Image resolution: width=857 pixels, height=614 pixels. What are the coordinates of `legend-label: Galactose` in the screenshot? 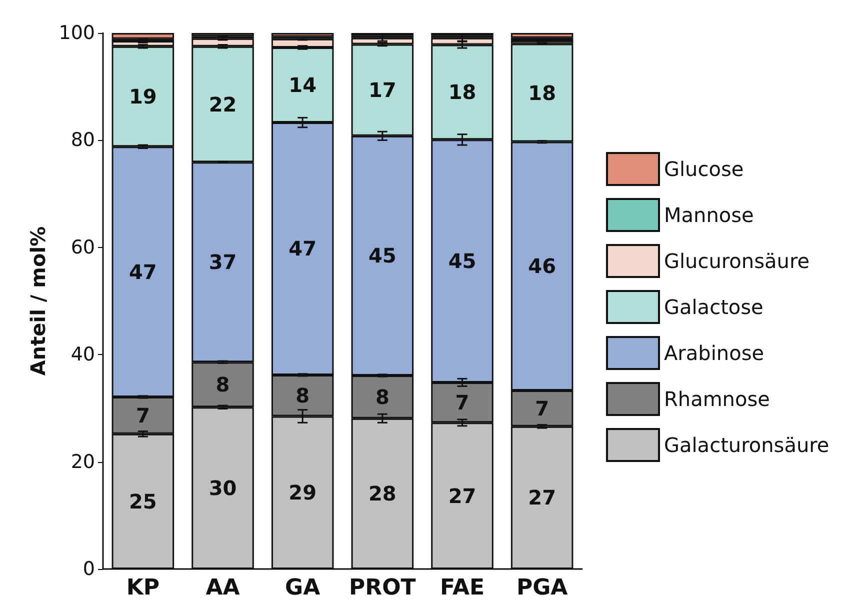 It's located at (714, 307).